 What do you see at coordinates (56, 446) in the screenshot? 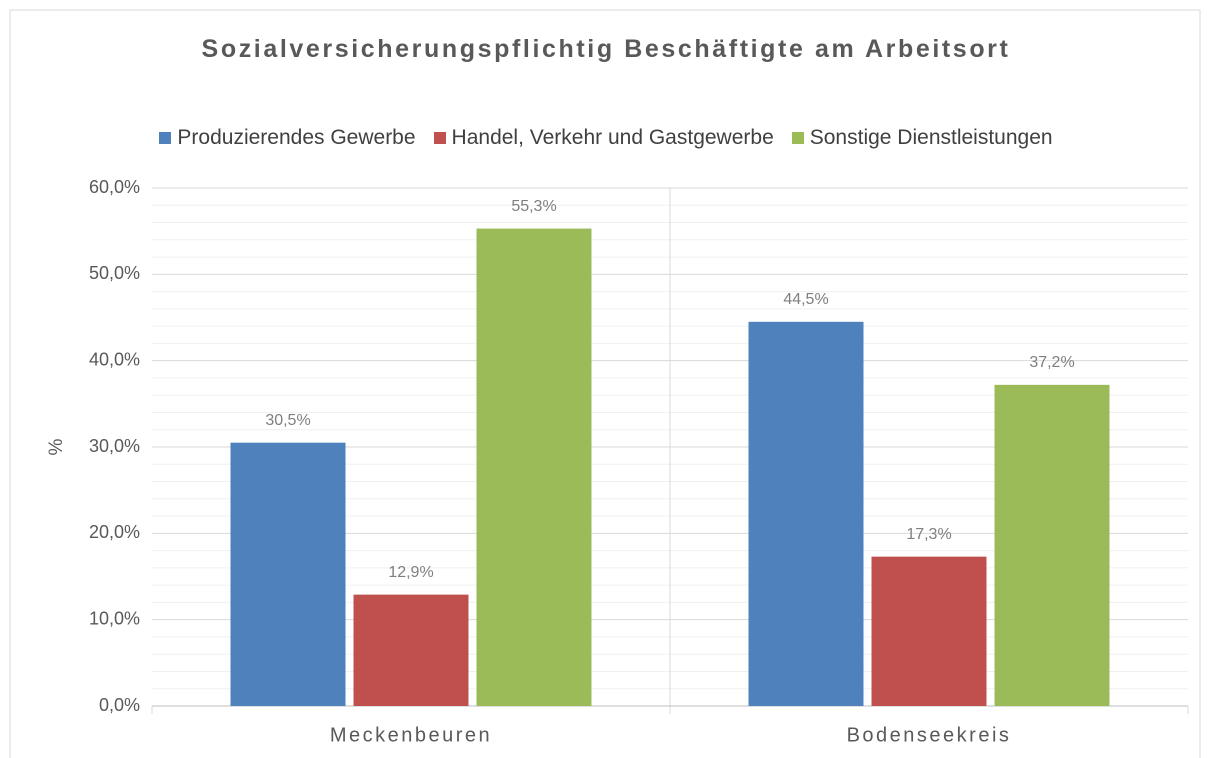
I see `y-axis-label: %` at bounding box center [56, 446].